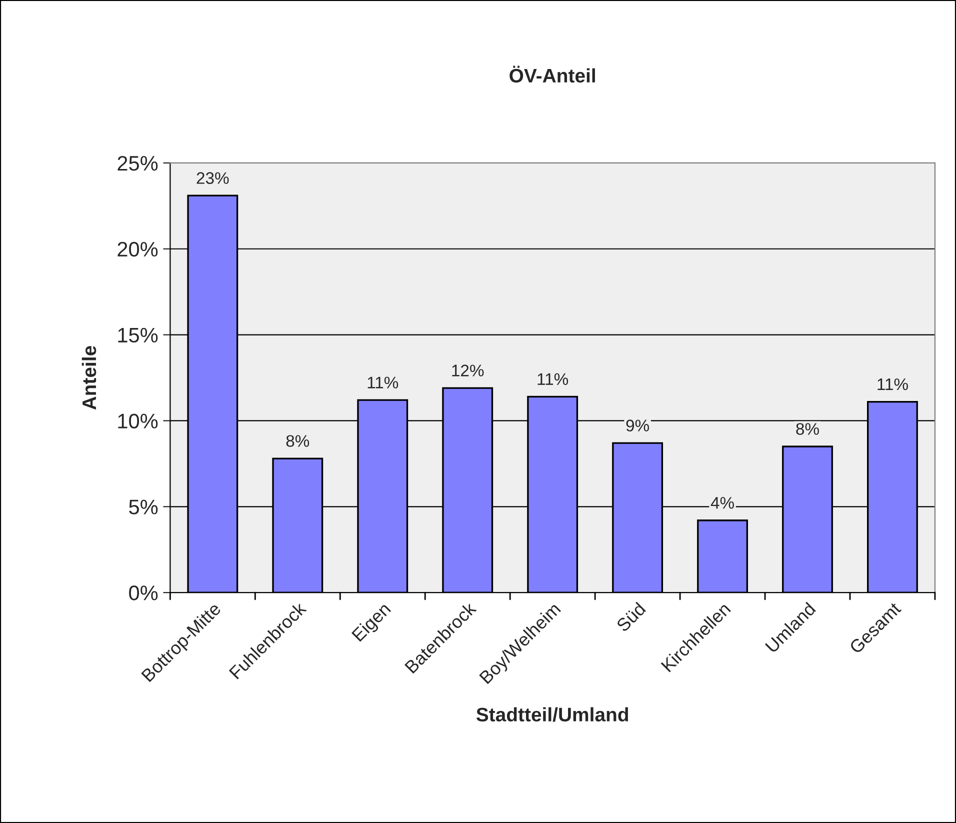 Image resolution: width=956 pixels, height=823 pixels. Describe the element at coordinates (722, 503) in the screenshot. I see `data-label: 4%` at that location.